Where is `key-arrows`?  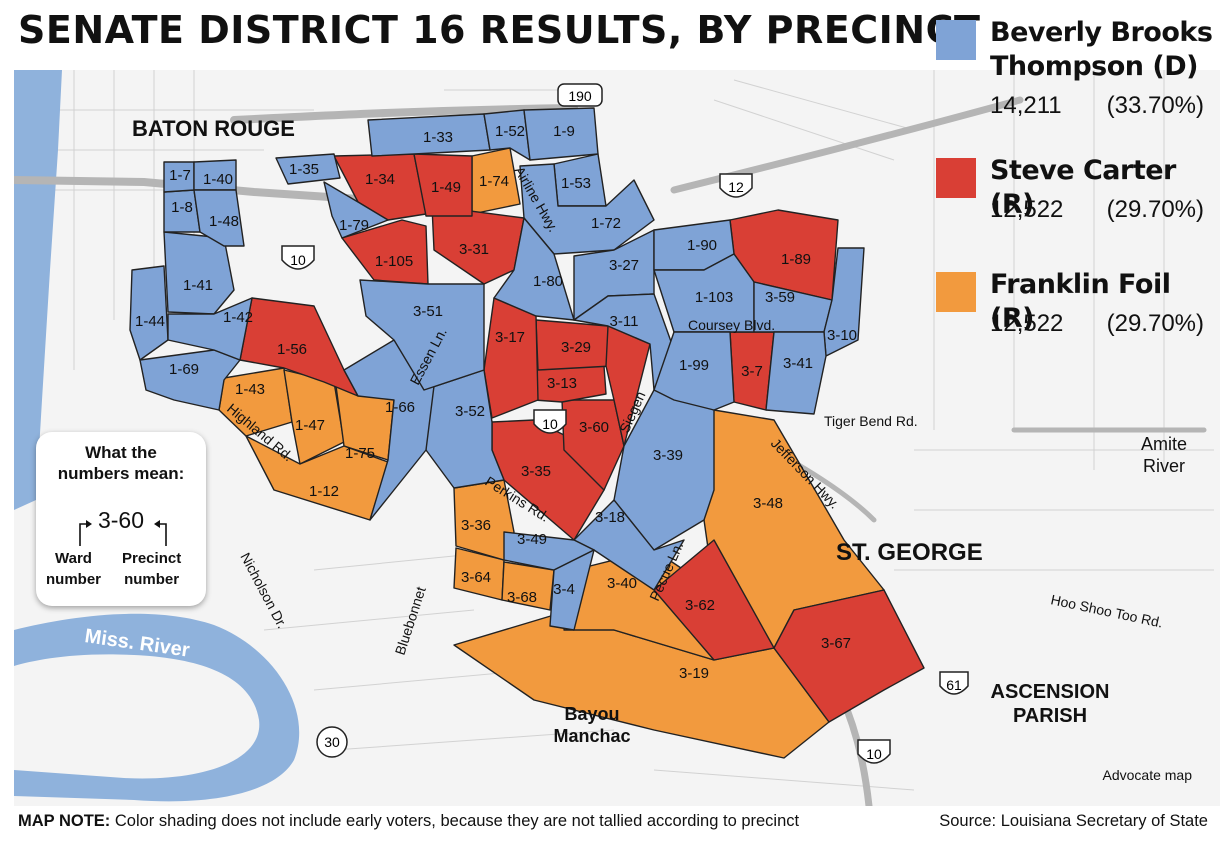 key-arrows is located at coordinates (123, 533).